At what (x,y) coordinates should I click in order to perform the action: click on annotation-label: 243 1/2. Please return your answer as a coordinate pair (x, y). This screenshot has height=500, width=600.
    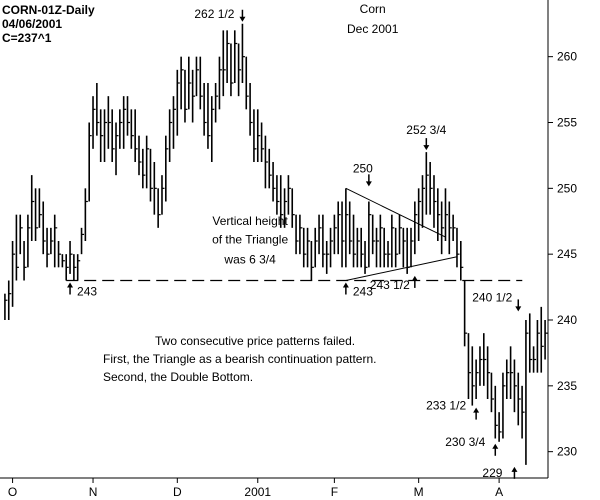
    Looking at the image, I should click on (390, 285).